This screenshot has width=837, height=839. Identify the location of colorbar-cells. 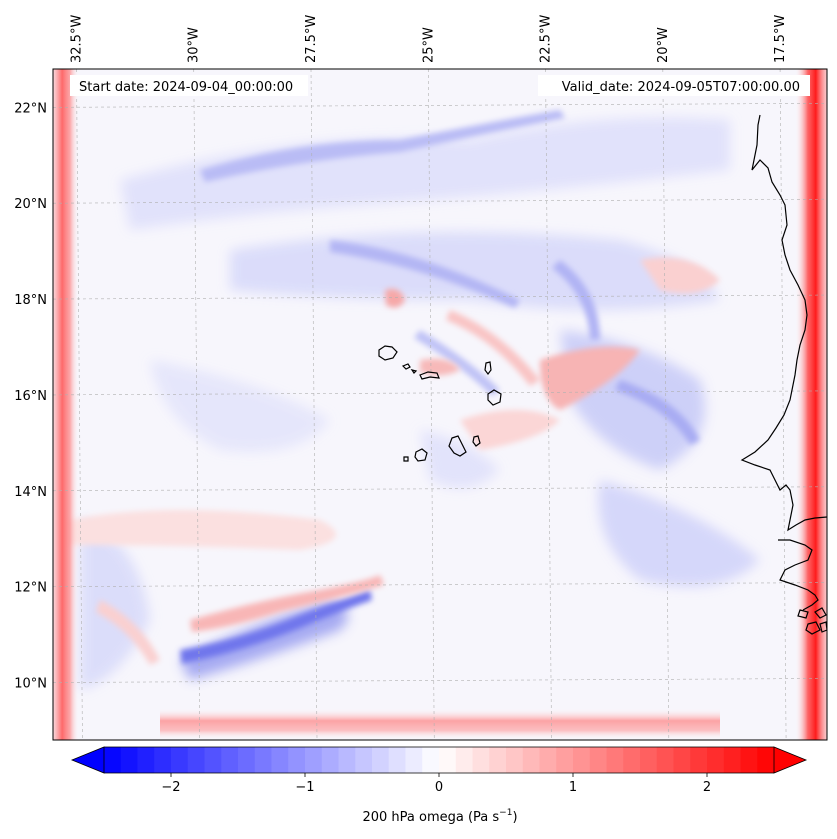
(439, 760).